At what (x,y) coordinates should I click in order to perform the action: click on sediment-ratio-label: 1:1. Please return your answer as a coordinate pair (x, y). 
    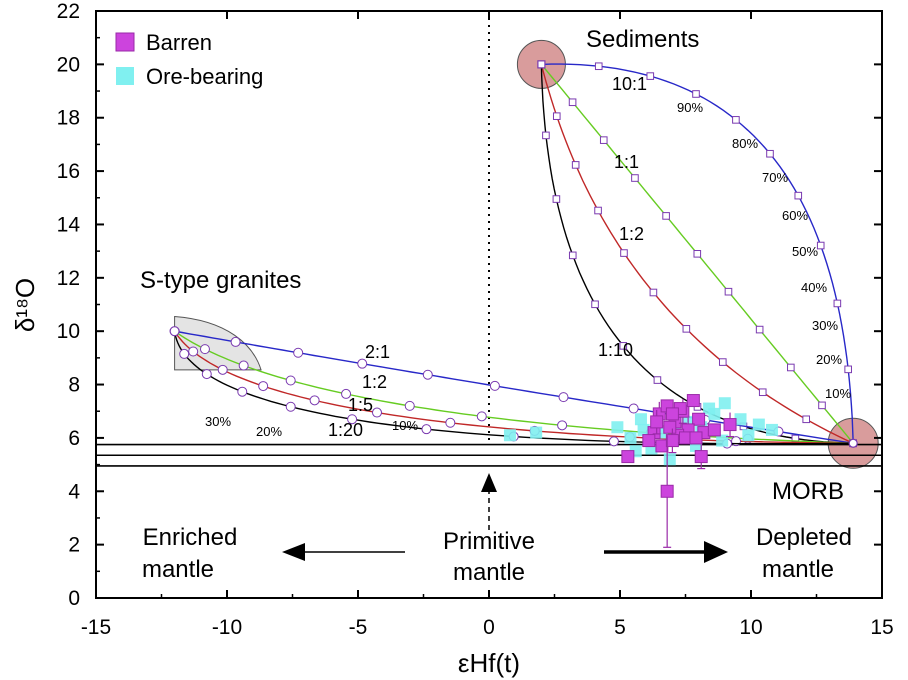
    Looking at the image, I should click on (626, 162).